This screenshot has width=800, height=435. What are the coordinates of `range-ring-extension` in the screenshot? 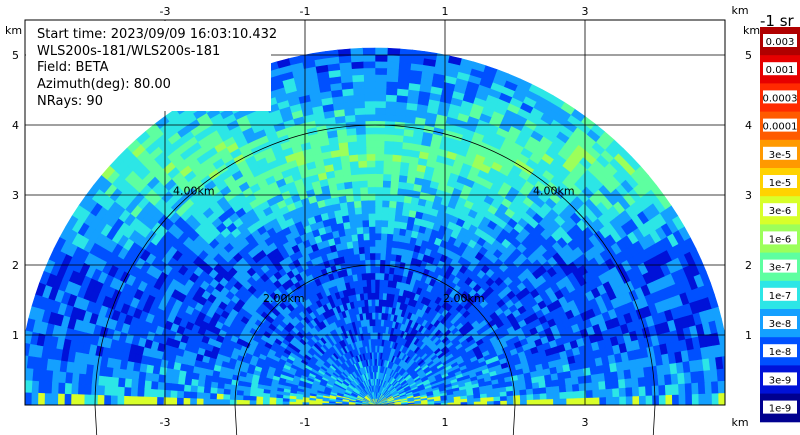 It's located at (375, 419).